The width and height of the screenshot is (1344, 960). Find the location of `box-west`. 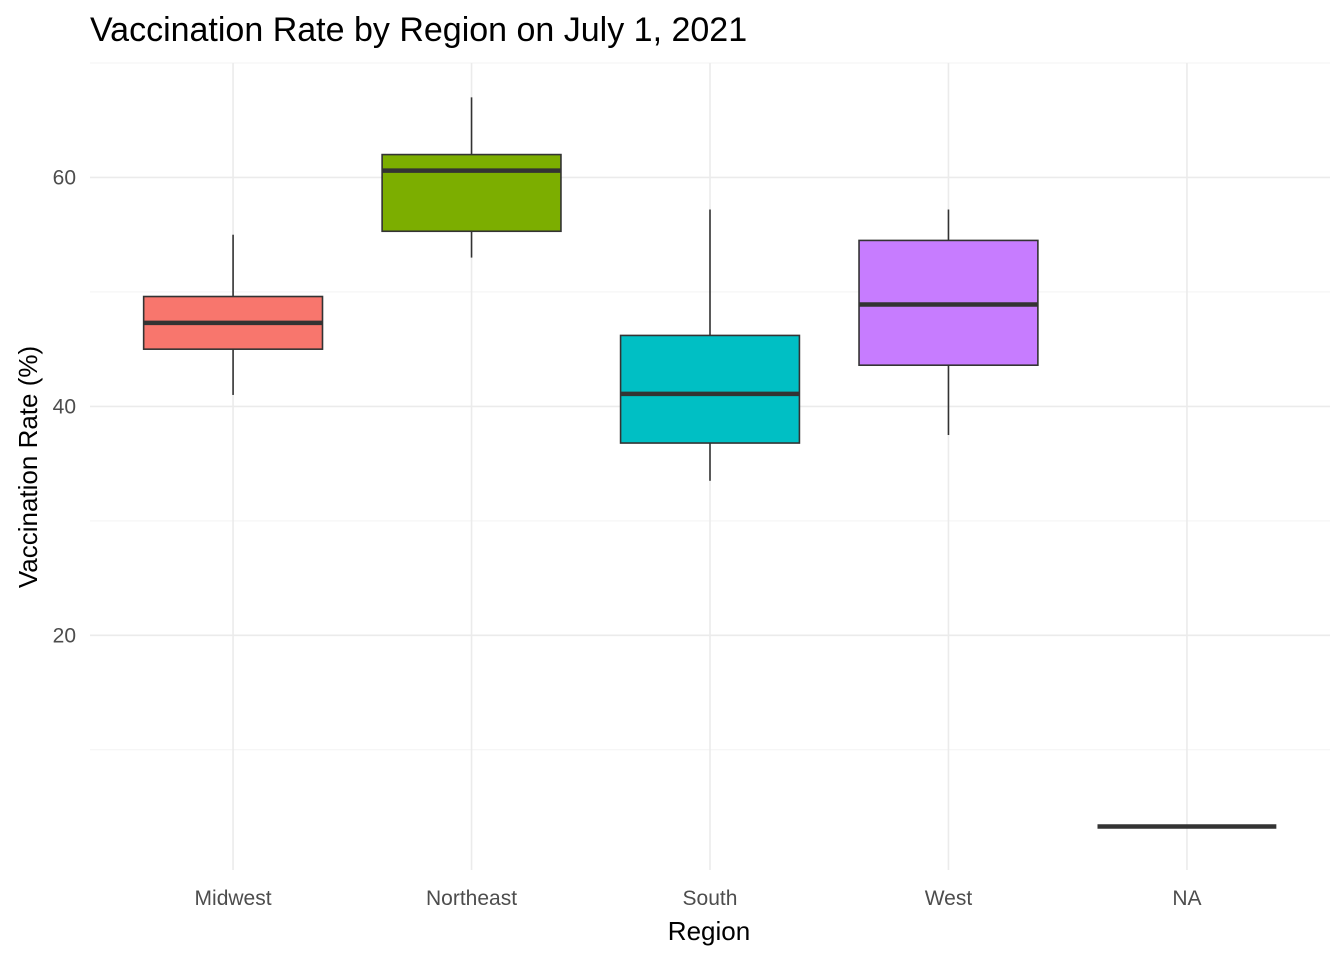

box-west is located at coordinates (948, 322).